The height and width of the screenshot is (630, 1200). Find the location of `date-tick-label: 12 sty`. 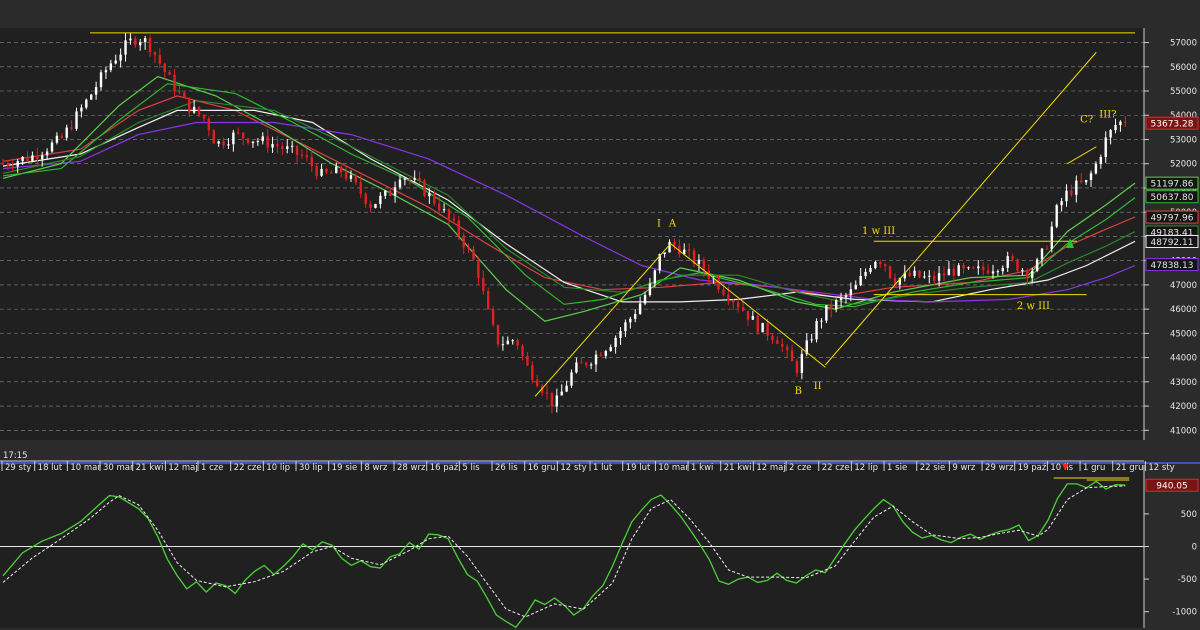

date-tick-label: 12 sty is located at coordinates (573, 468).